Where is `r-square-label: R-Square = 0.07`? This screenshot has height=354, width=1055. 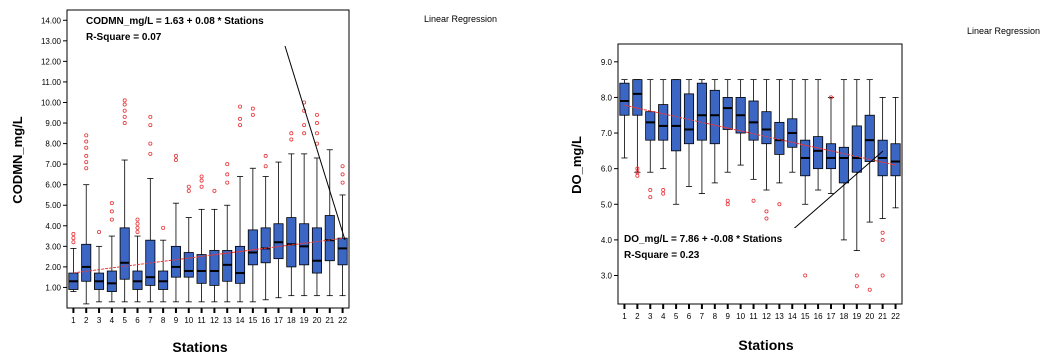
r-square-label: R-Square = 0.07 is located at coordinates (124, 37).